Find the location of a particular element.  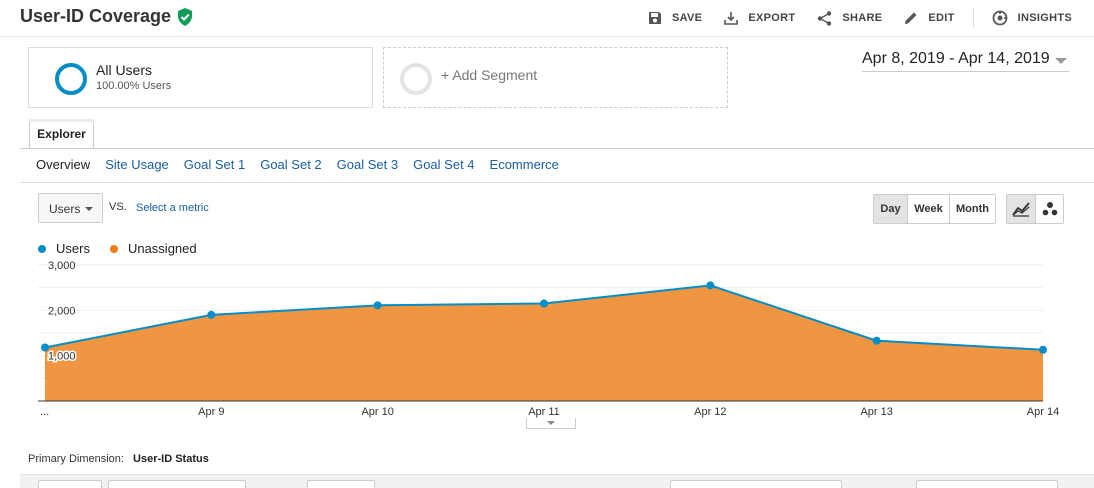

add-segment-button: + Add Segment is located at coordinates (555, 77).